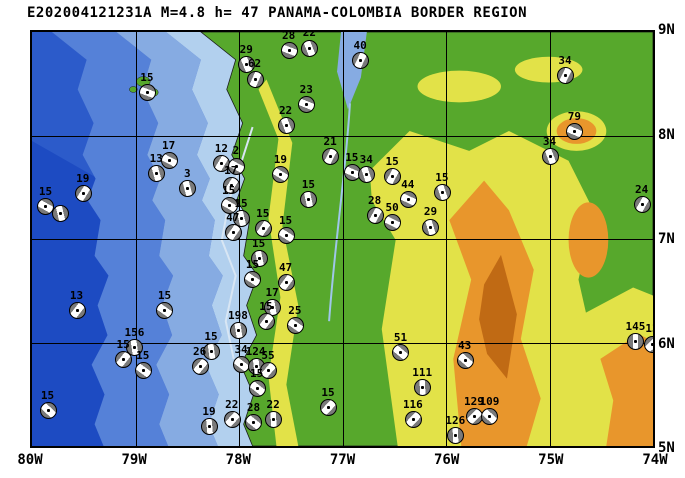 This screenshot has height=478, width=685. Describe the element at coordinates (134, 460) in the screenshot. I see `lon-tick-label: 79W` at that location.